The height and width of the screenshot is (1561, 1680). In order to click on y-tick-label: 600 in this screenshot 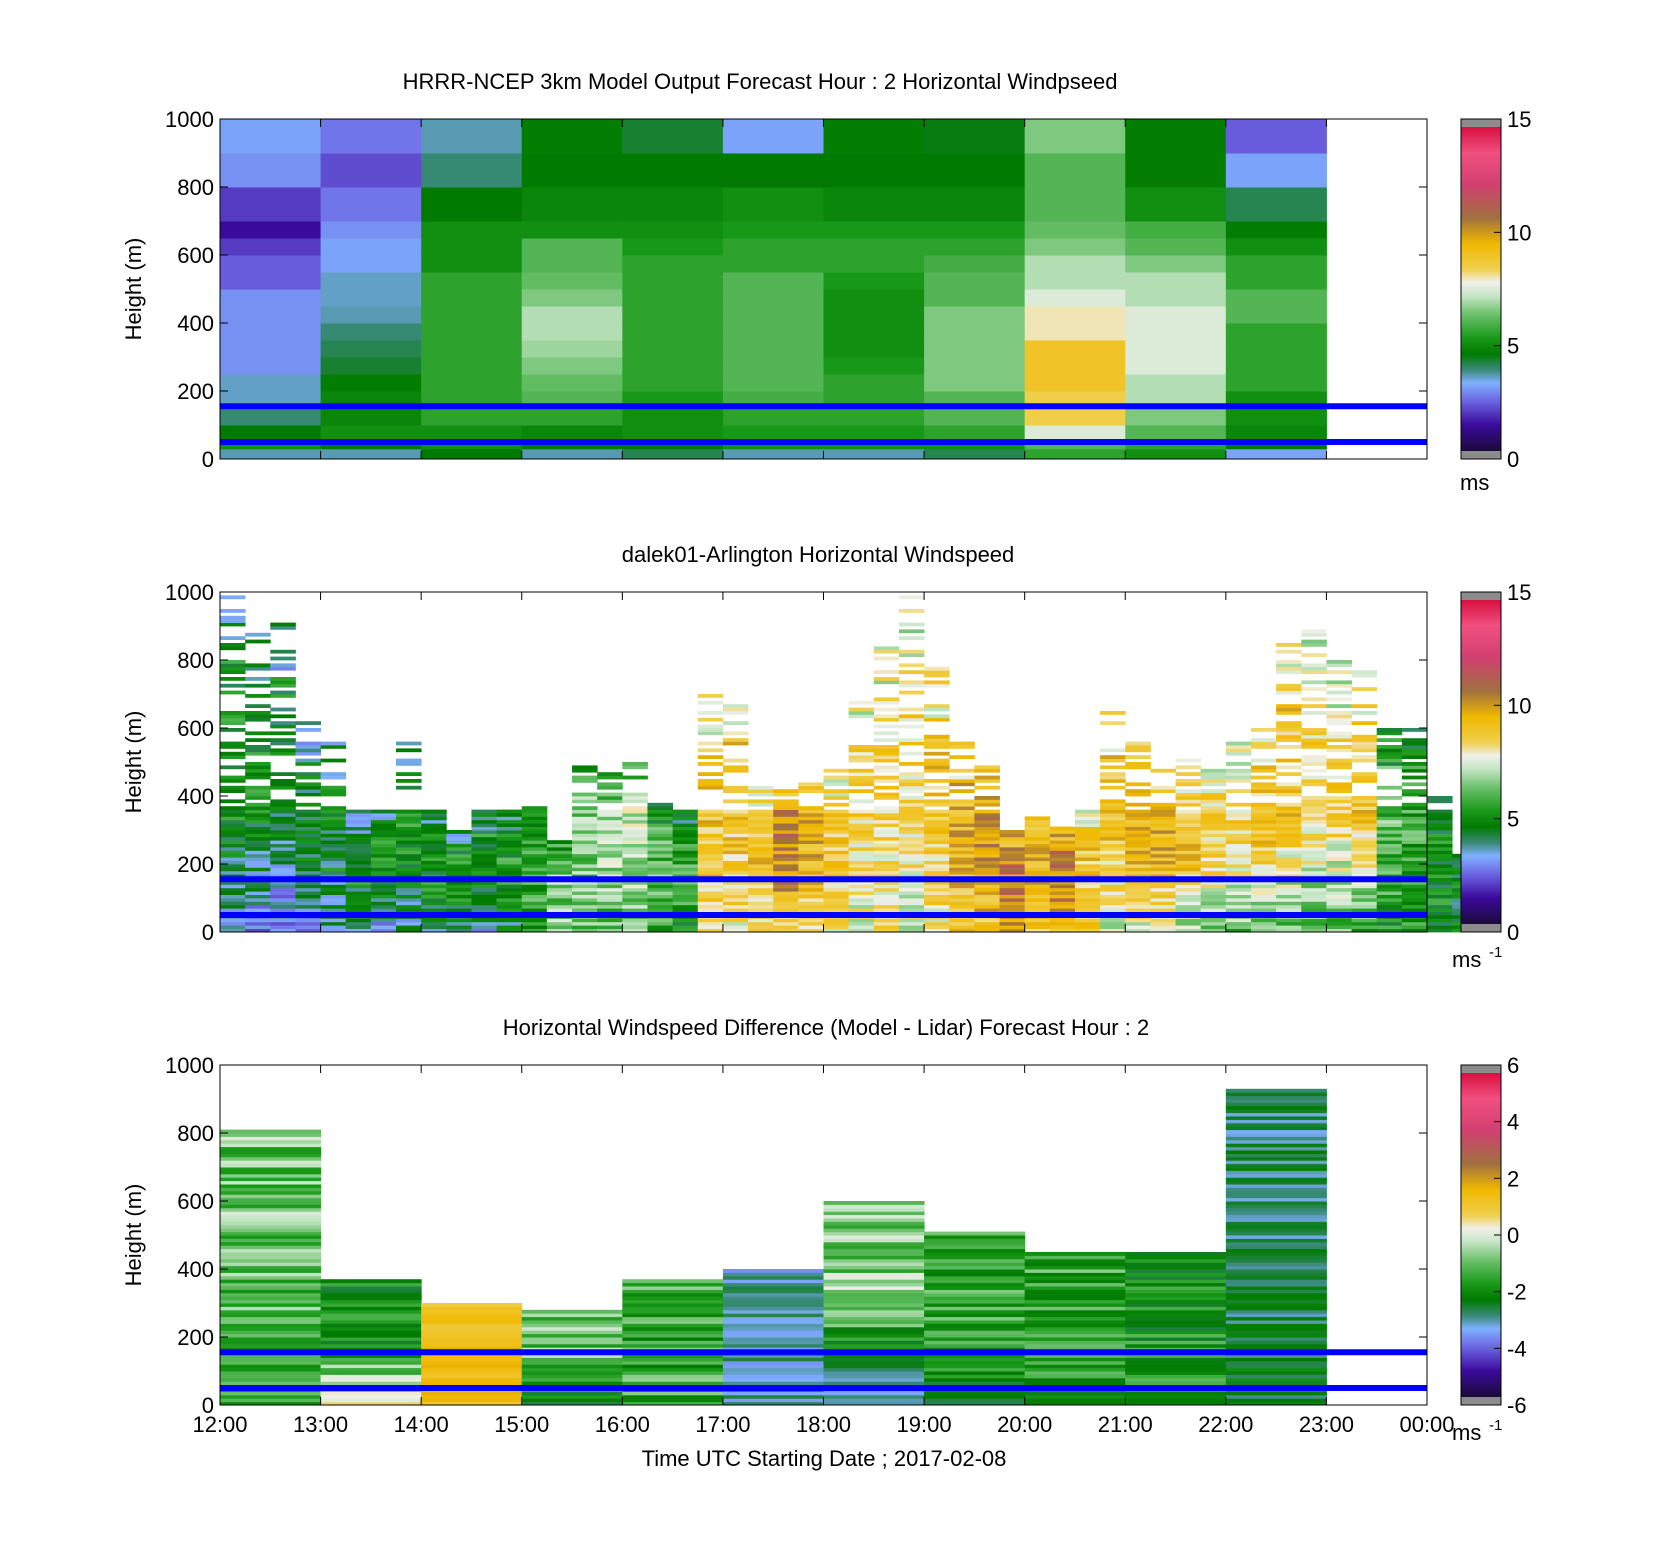, I will do `click(195, 1201)`.